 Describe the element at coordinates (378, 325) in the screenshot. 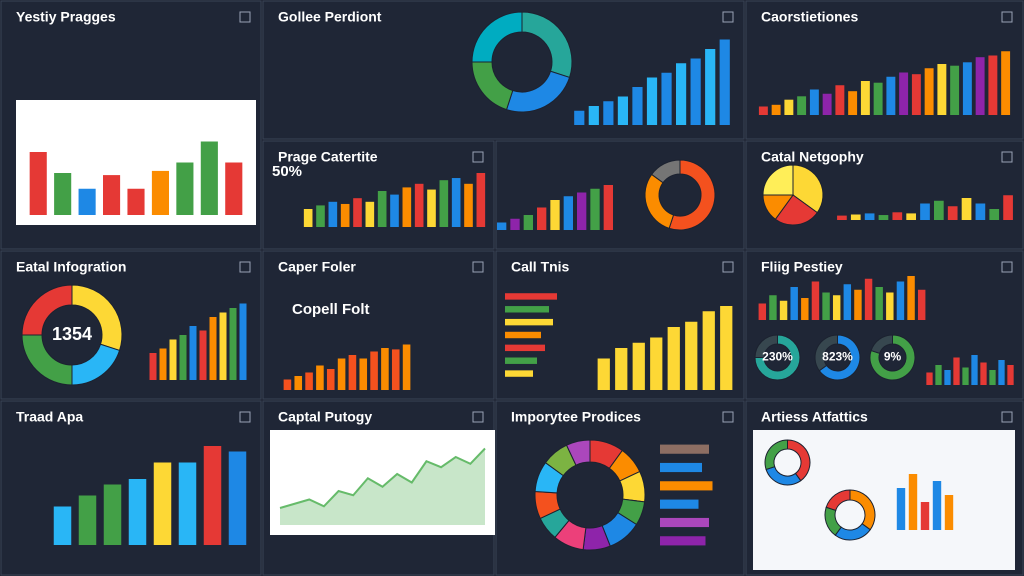

I see `panel` at that location.